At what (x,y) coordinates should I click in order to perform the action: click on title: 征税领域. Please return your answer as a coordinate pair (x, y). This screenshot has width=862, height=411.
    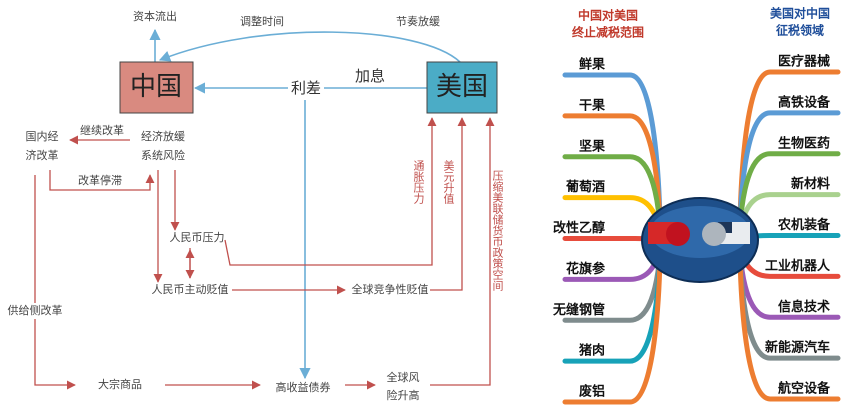
    Looking at the image, I should click on (800, 30).